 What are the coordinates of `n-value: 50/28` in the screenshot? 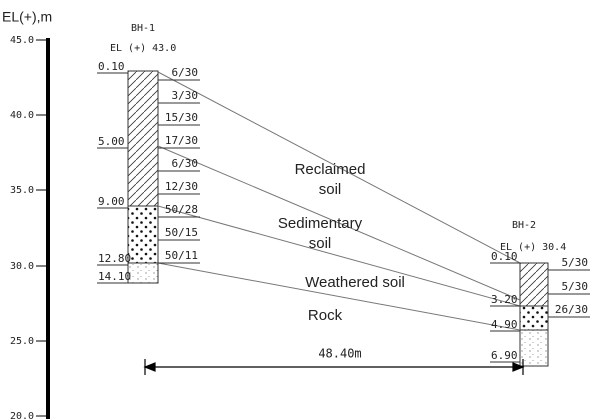 It's located at (181, 209).